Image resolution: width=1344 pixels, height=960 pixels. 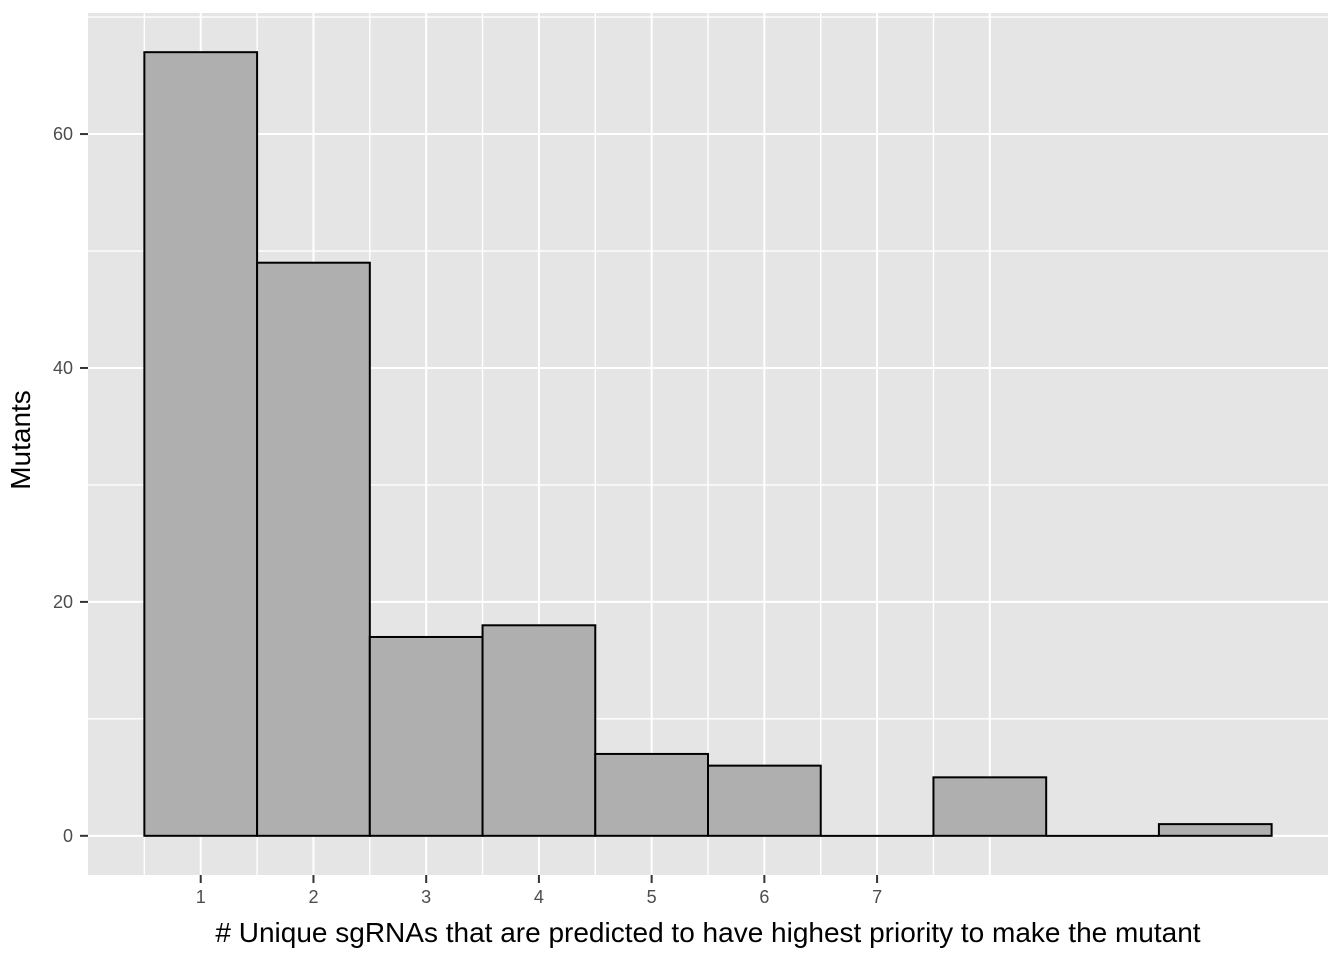 I want to click on y-tick-label: 20, so click(x=63, y=602).